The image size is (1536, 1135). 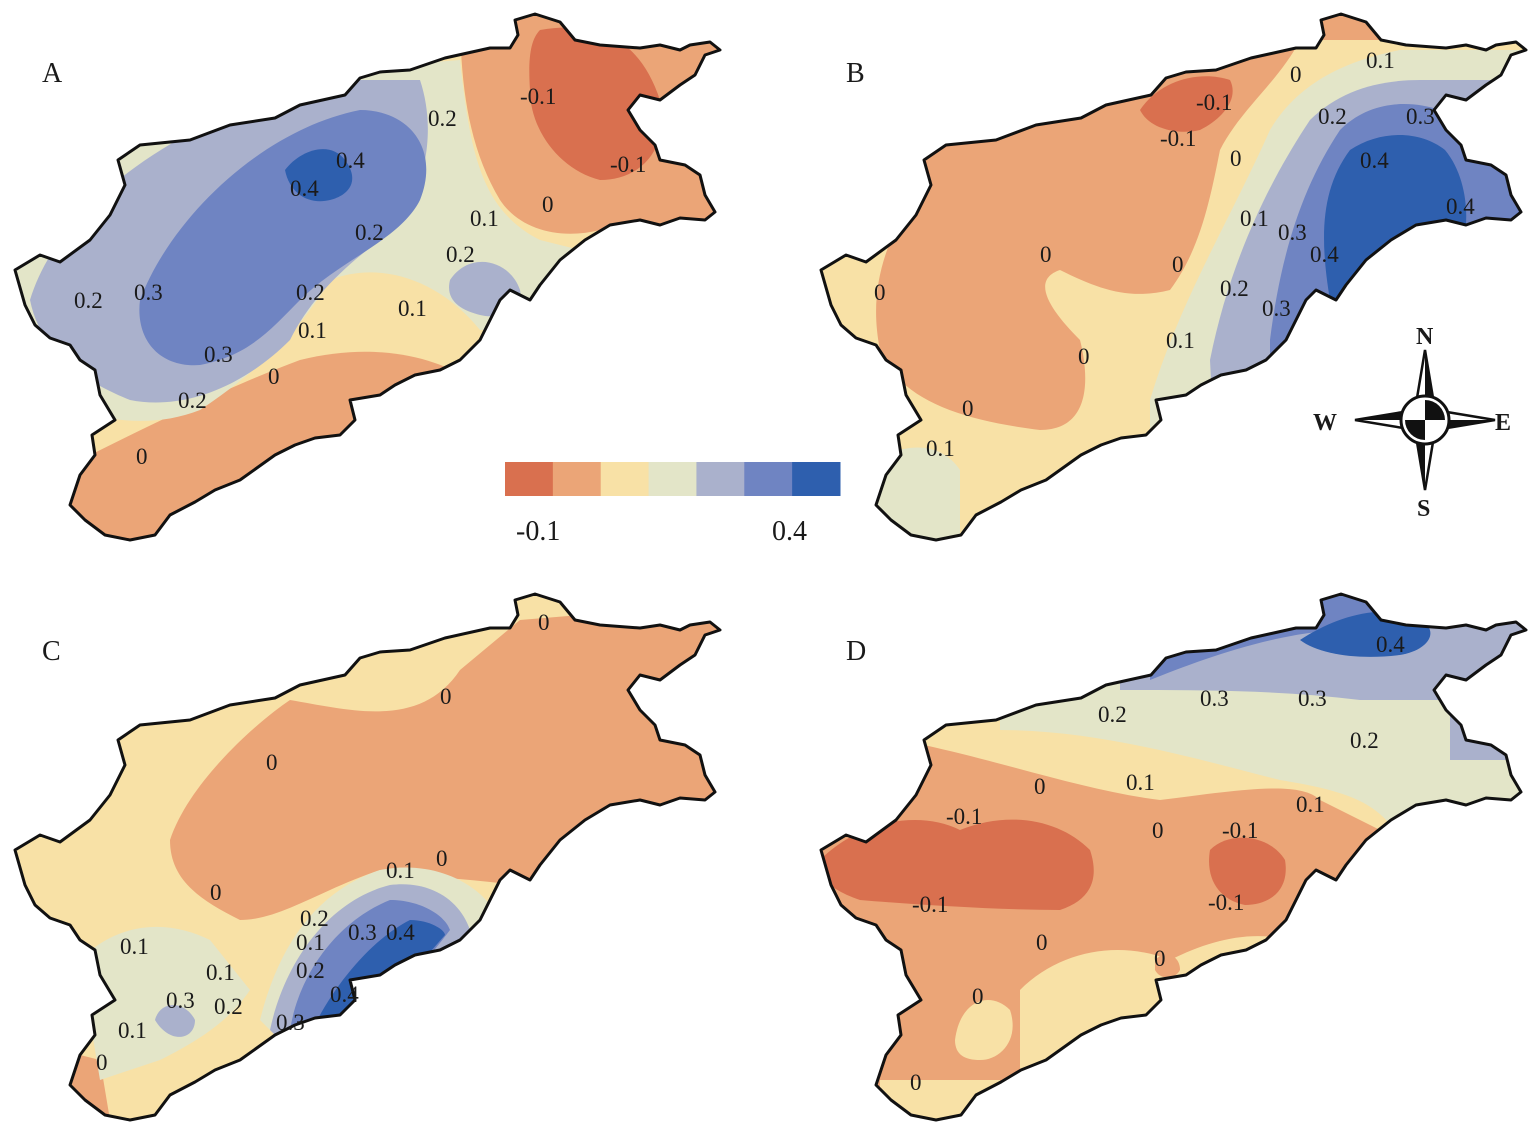 What do you see at coordinates (538, 531) in the screenshot?
I see `legend-min-label: -0.1` at bounding box center [538, 531].